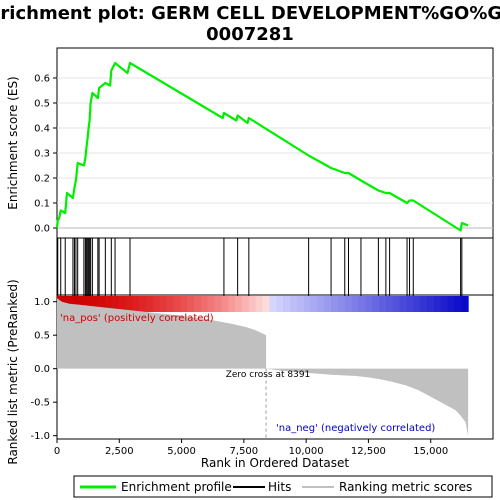 This screenshot has height=500, width=500. Describe the element at coordinates (119, 451) in the screenshot. I see `x-tick-label: 2,500` at that location.